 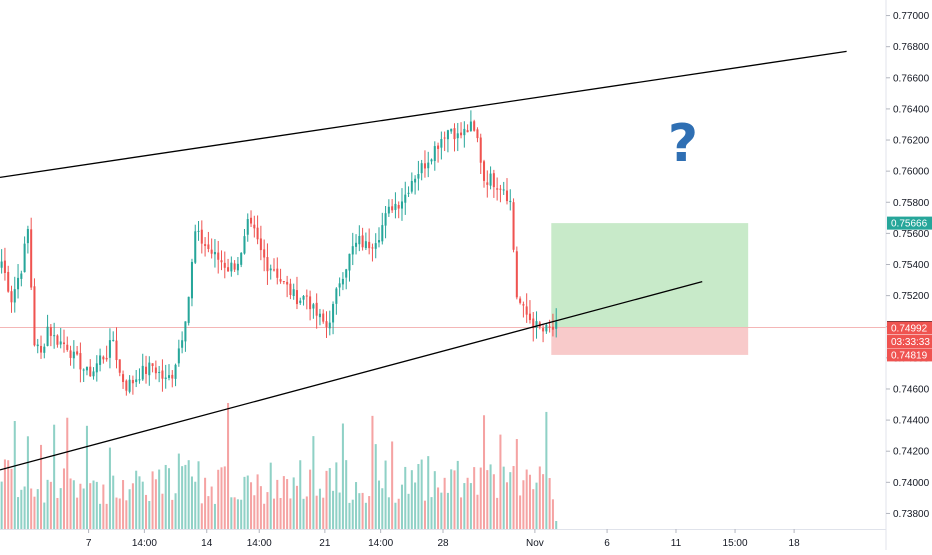 What do you see at coordinates (911, 109) in the screenshot?
I see `price-tick-label: 0.76400` at bounding box center [911, 109].